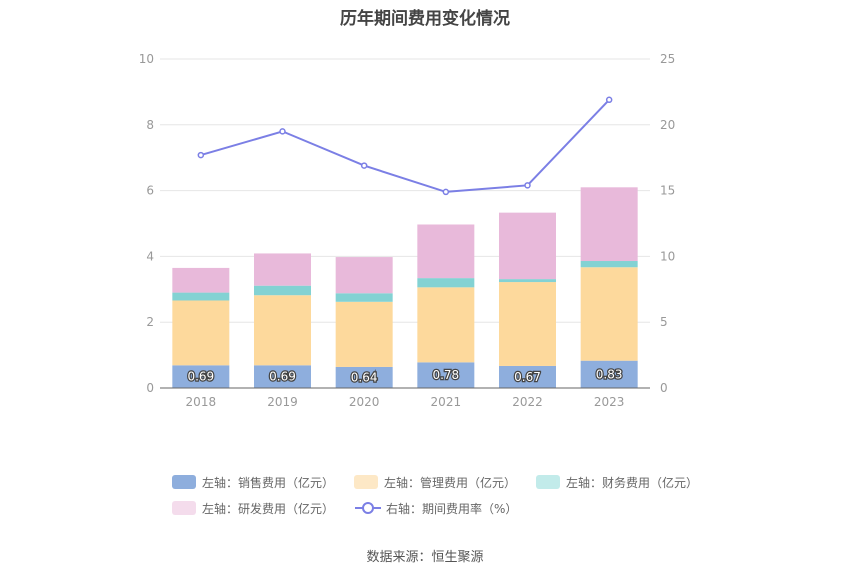  I want to click on right-axis-tick-label: 25, so click(667, 59).